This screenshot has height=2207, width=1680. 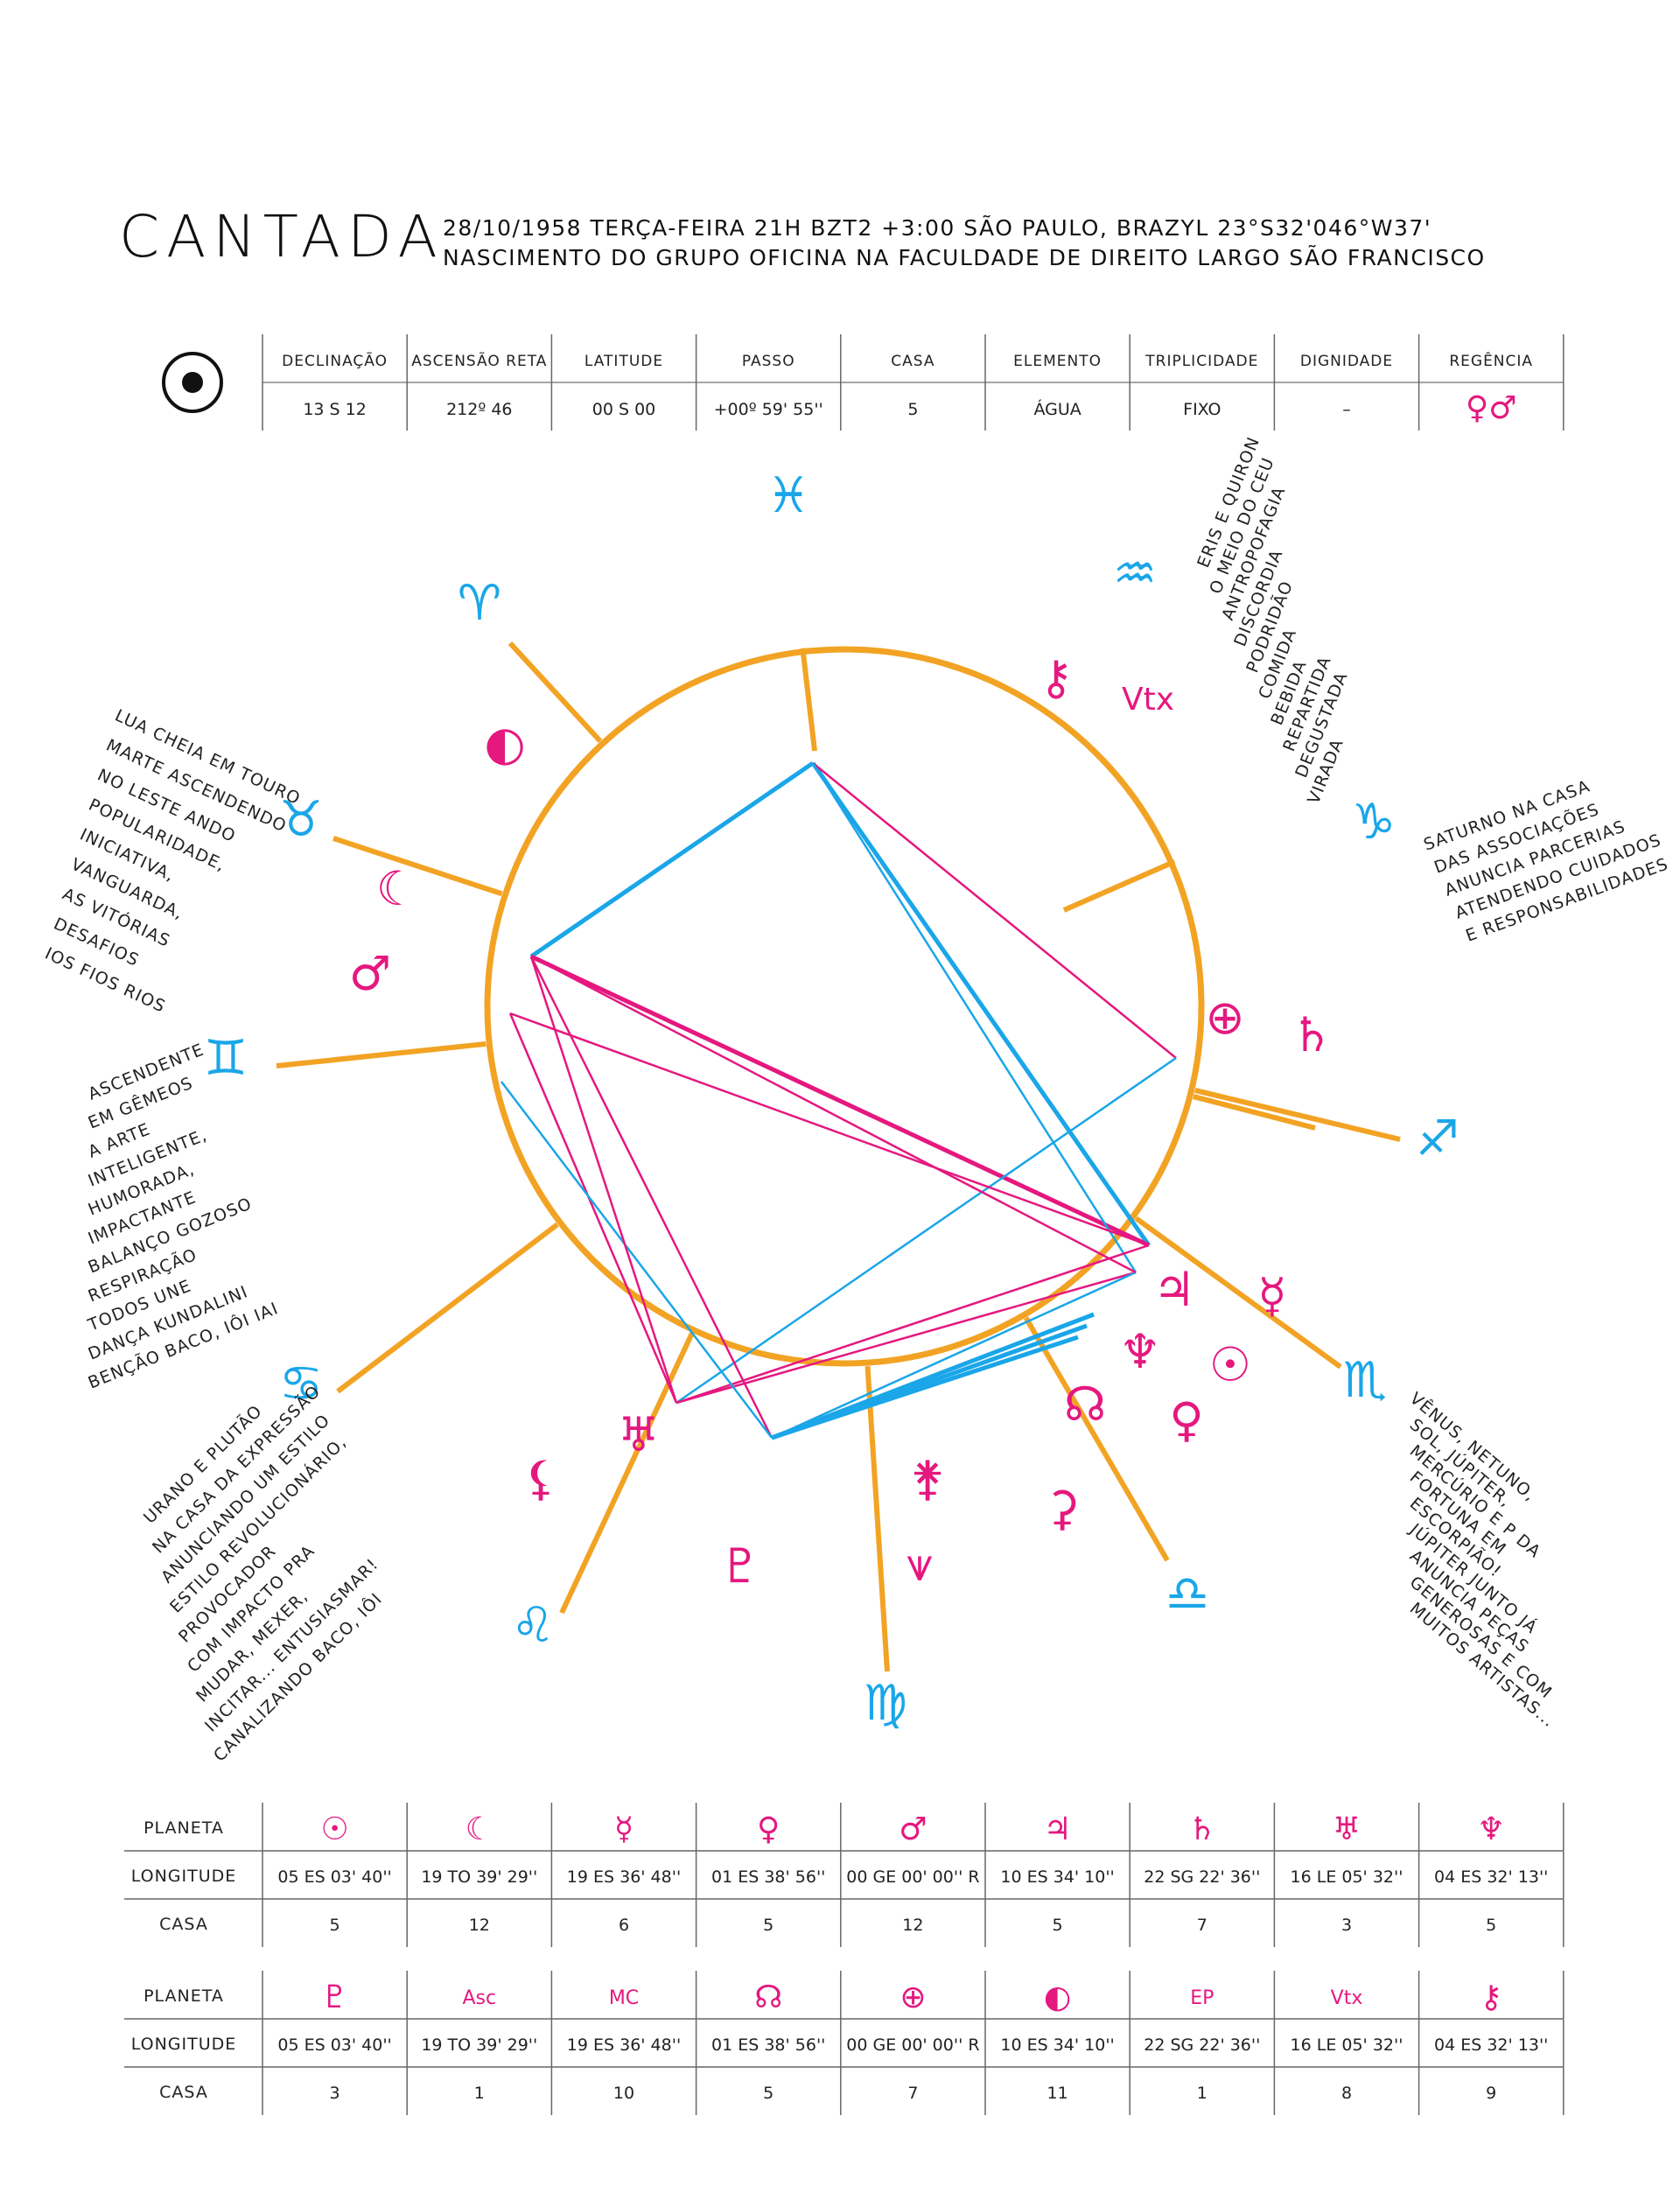 What do you see at coordinates (1346, 1925) in the screenshot?
I see `table-casa-value: 3` at bounding box center [1346, 1925].